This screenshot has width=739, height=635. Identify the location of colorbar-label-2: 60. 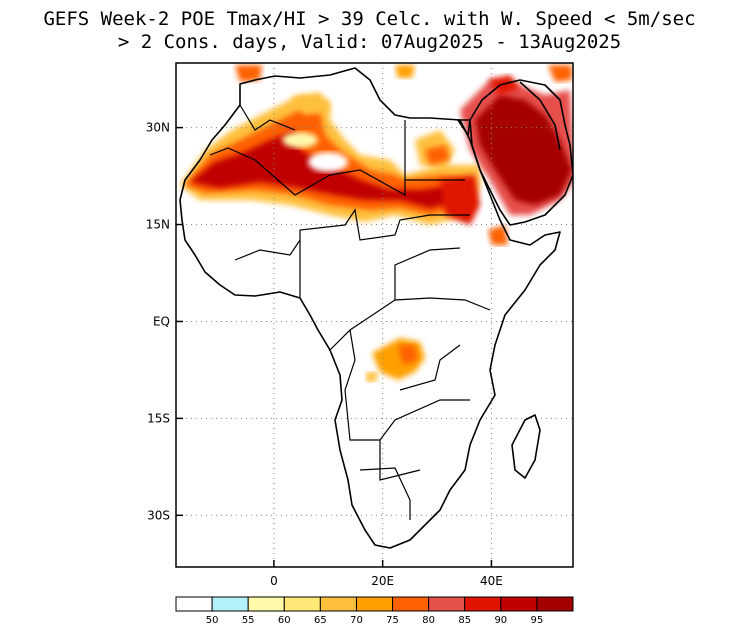
(284, 620).